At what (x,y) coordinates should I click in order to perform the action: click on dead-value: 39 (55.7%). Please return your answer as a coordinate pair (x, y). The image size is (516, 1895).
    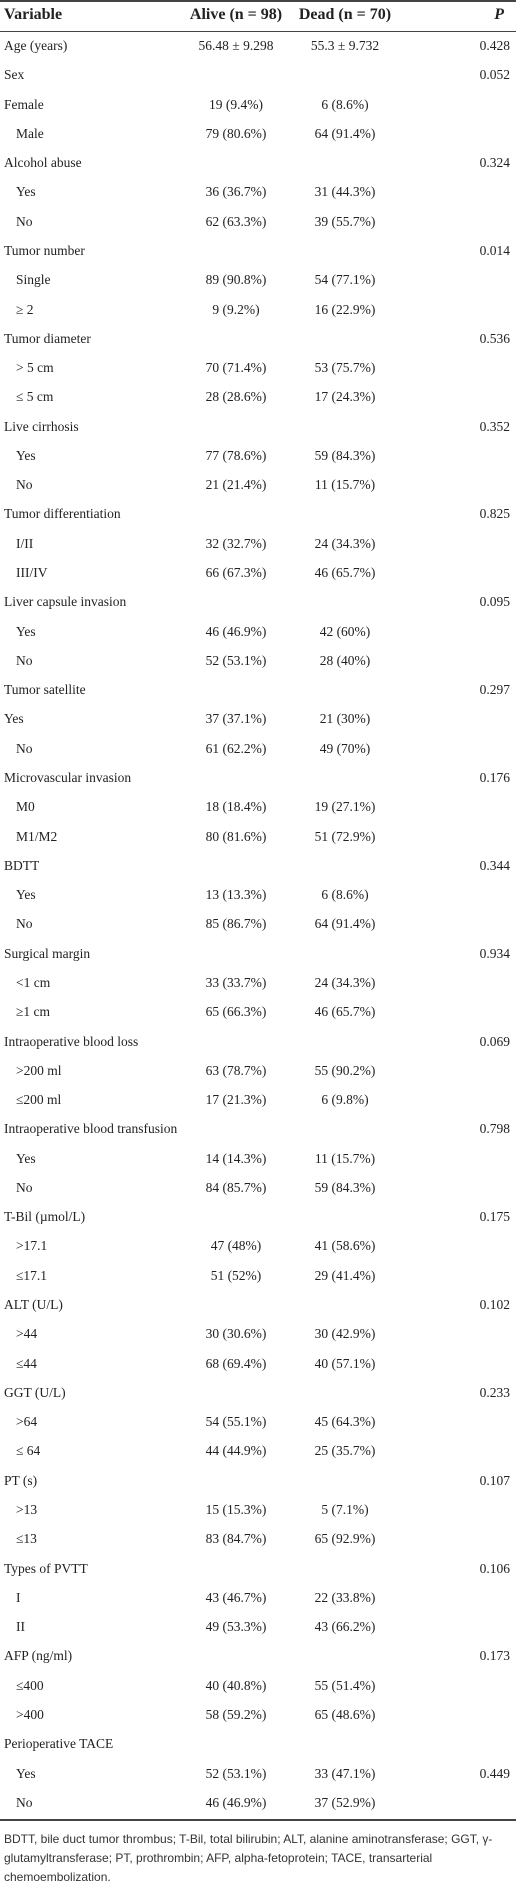
    Looking at the image, I should click on (345, 221).